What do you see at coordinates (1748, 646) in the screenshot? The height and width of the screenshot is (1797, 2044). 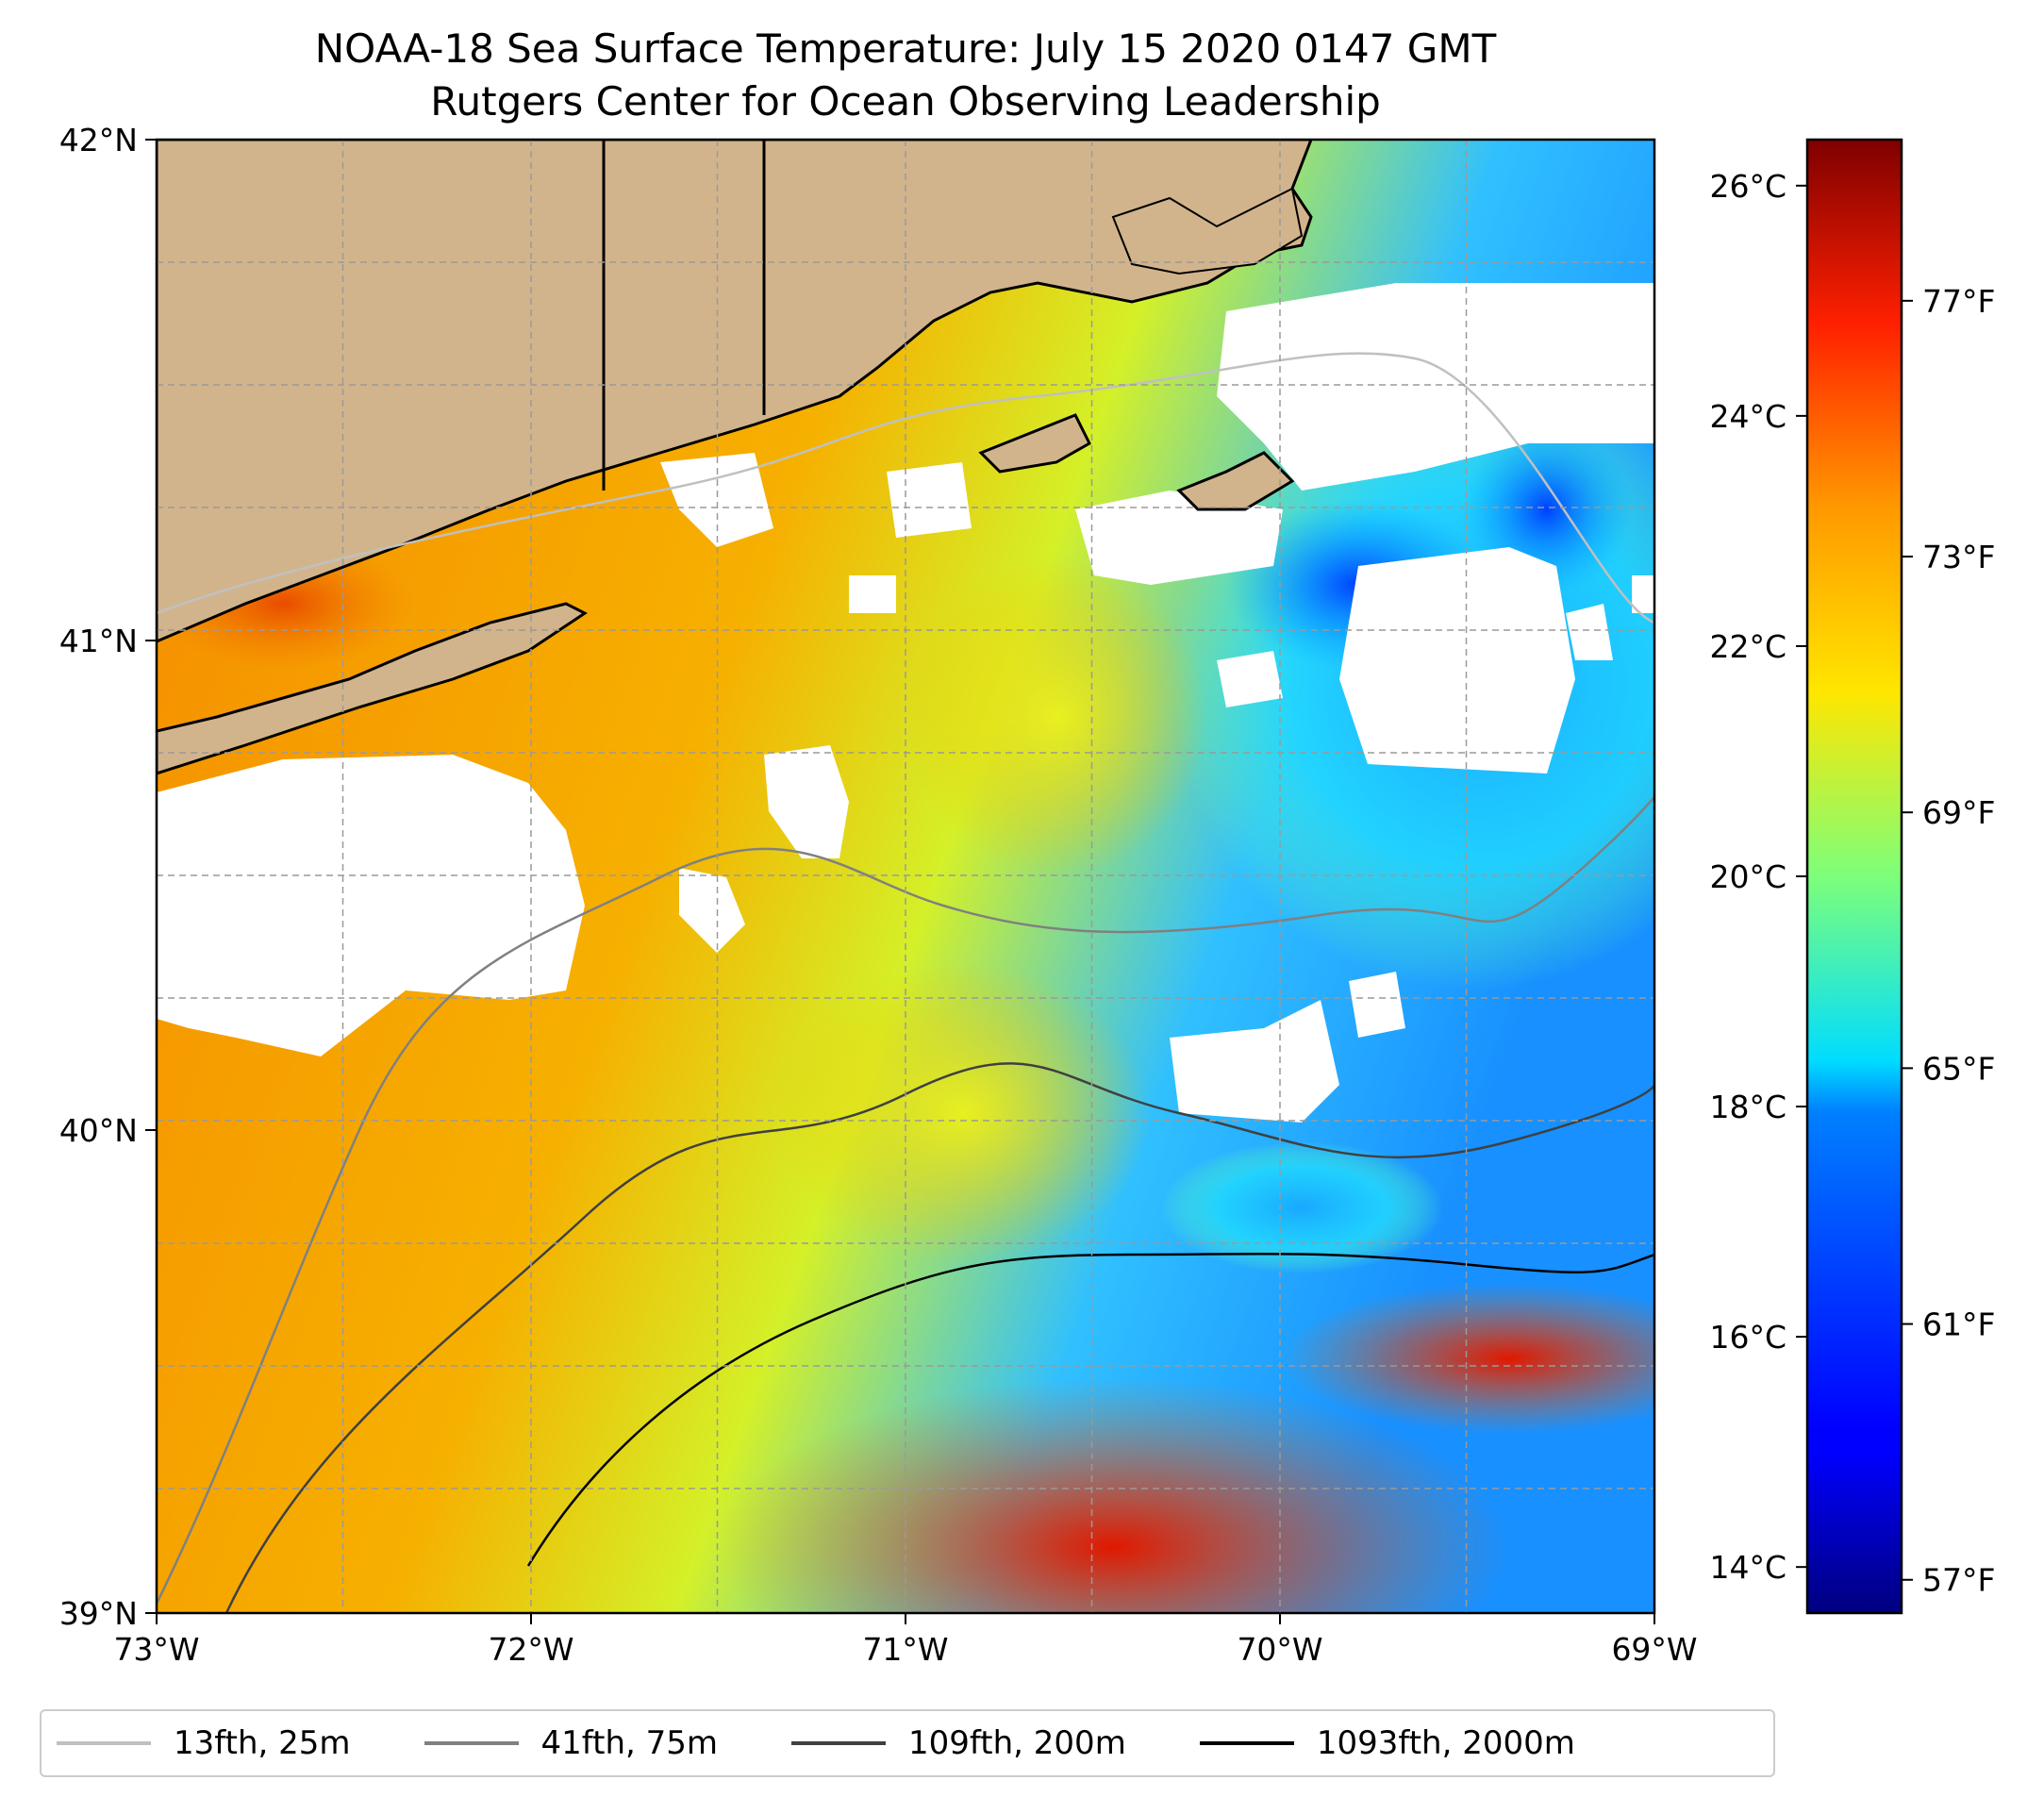 I see `colorbar-celsius-label: 22°C` at bounding box center [1748, 646].